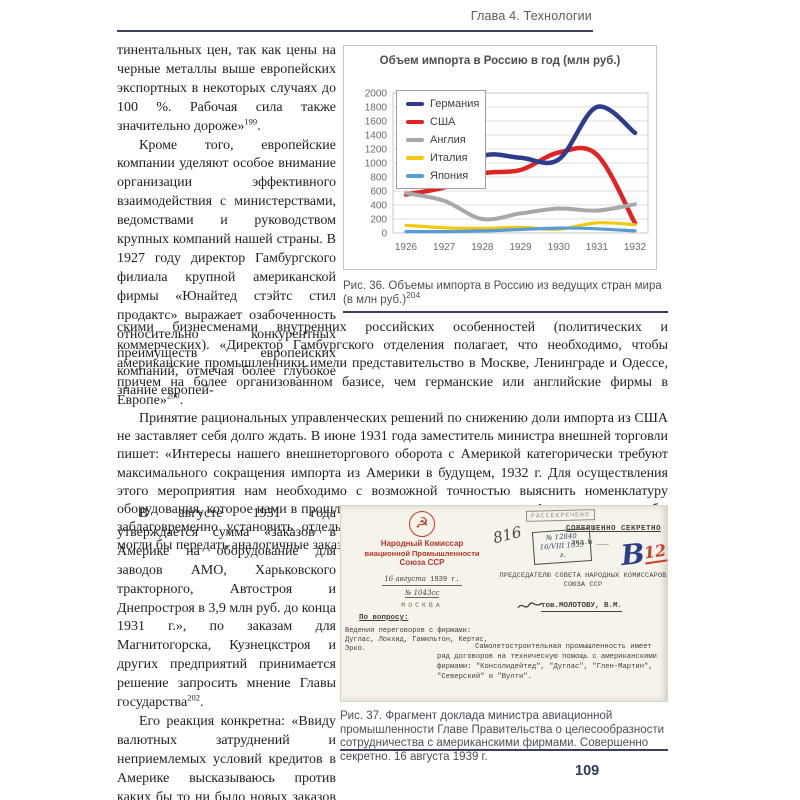 The height and width of the screenshot is (800, 800). Describe the element at coordinates (559, 247) in the screenshot. I see `svg-text: 1930` at that location.